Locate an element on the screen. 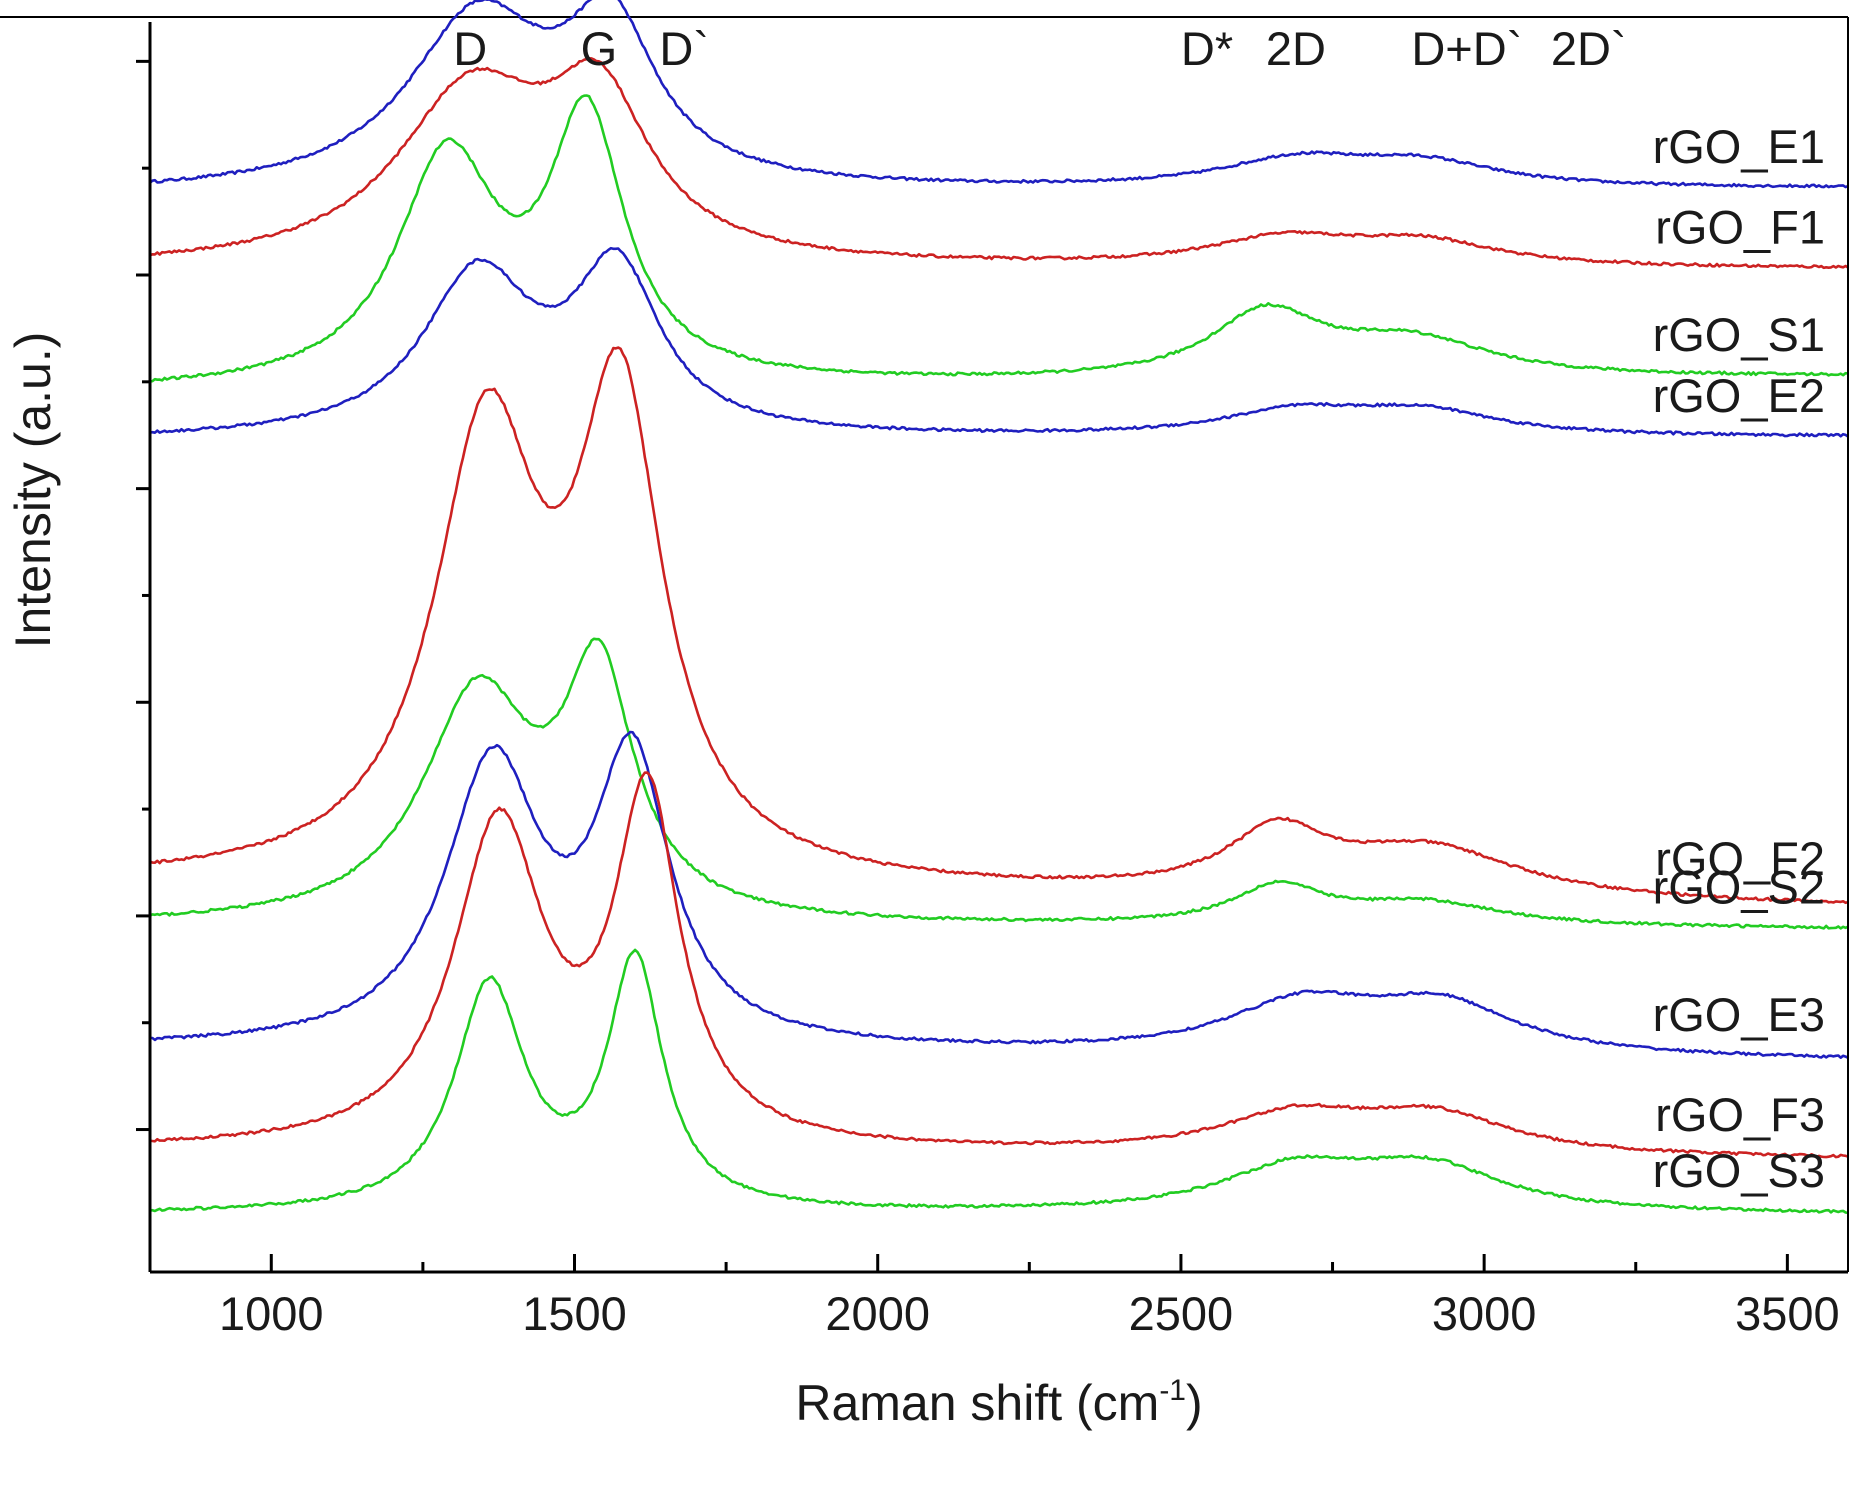 This screenshot has width=1860, height=1490. series-label: rGO_E3 is located at coordinates (1739, 1014).